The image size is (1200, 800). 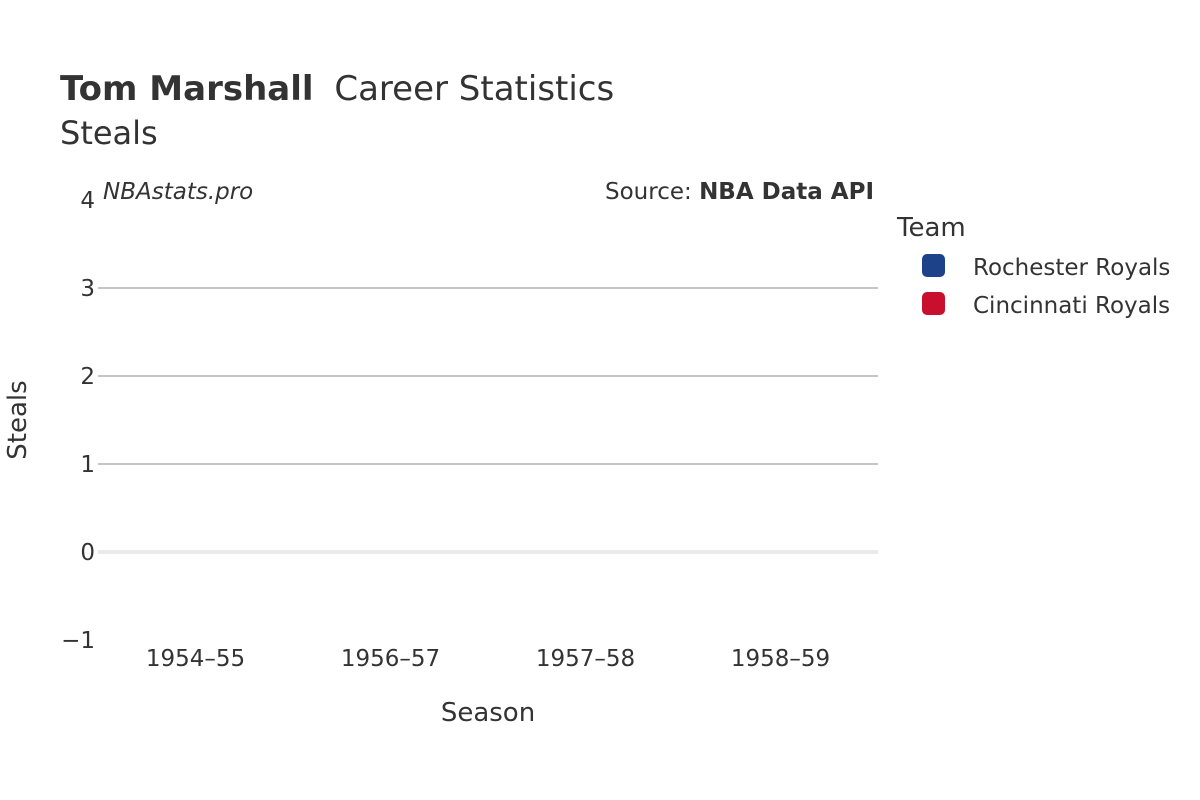 I want to click on y-tick-label: 1, so click(x=87, y=465).